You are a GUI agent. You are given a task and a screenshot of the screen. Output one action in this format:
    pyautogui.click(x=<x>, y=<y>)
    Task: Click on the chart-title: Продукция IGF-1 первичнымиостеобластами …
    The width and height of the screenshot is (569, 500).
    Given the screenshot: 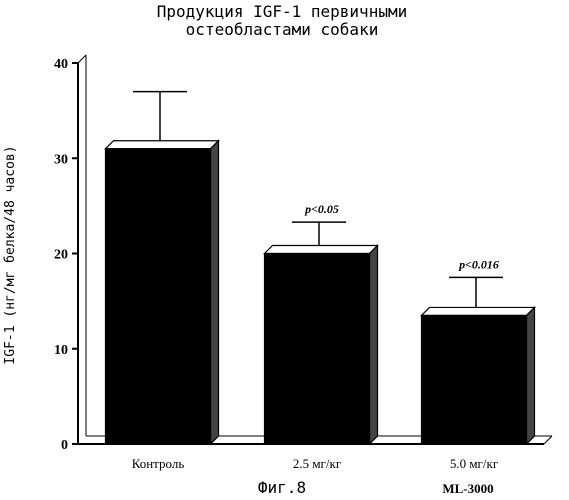 What is the action you would take?
    pyautogui.click(x=282, y=20)
    